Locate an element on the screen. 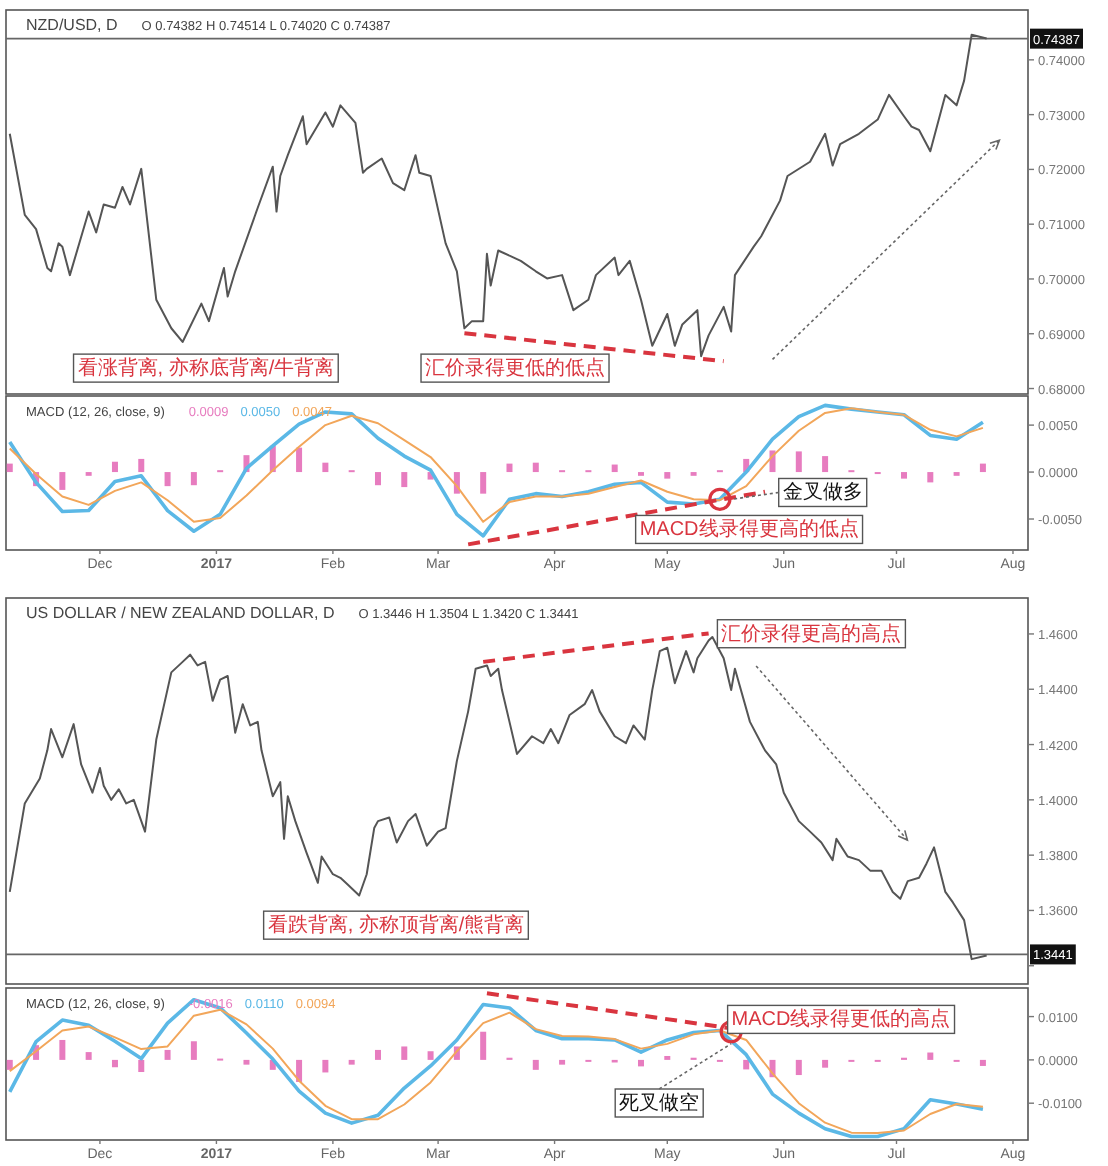 The height and width of the screenshot is (1166, 1108). annotation: 看涨背离, 亦称底背离/牛背离 is located at coordinates (206, 368).